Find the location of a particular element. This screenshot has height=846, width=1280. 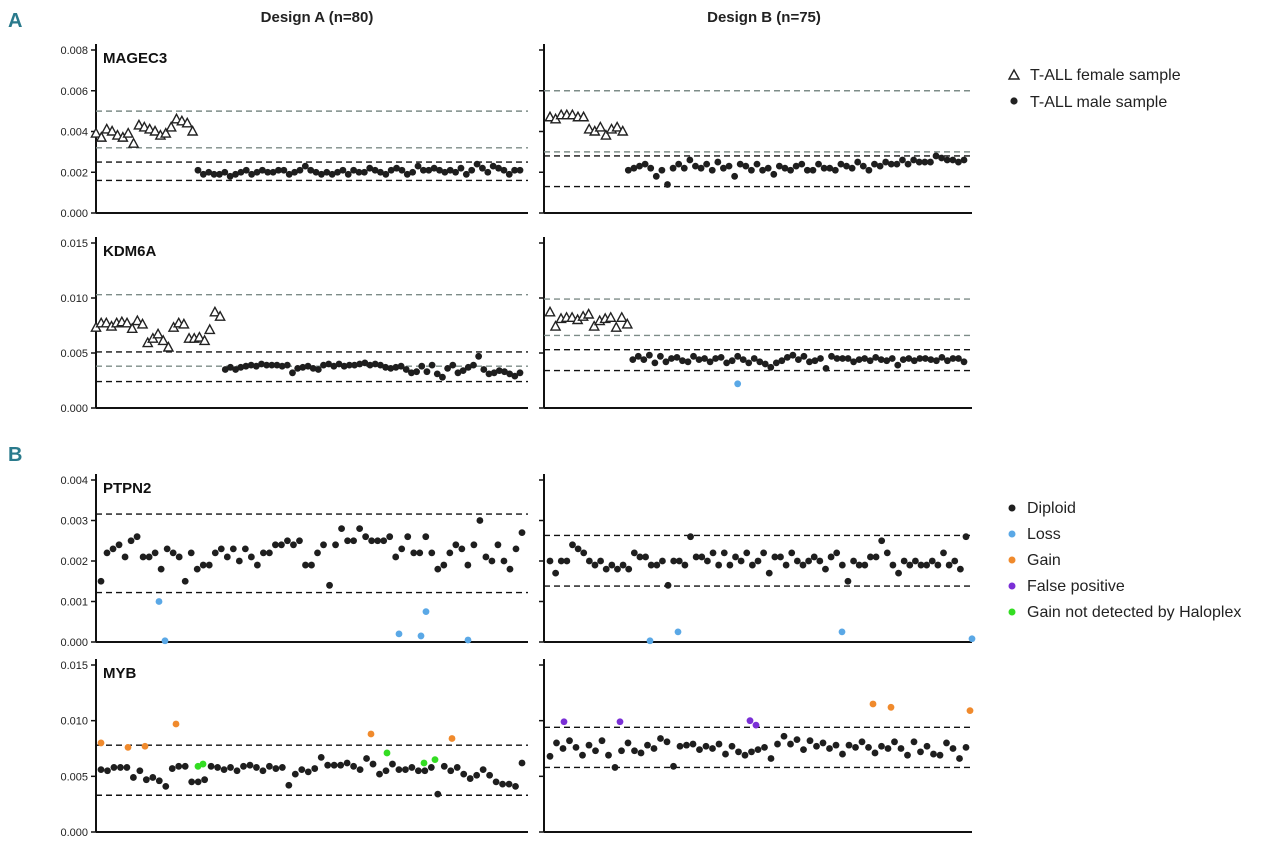

y-tick-label: 0.005 is located at coordinates (74, 777).